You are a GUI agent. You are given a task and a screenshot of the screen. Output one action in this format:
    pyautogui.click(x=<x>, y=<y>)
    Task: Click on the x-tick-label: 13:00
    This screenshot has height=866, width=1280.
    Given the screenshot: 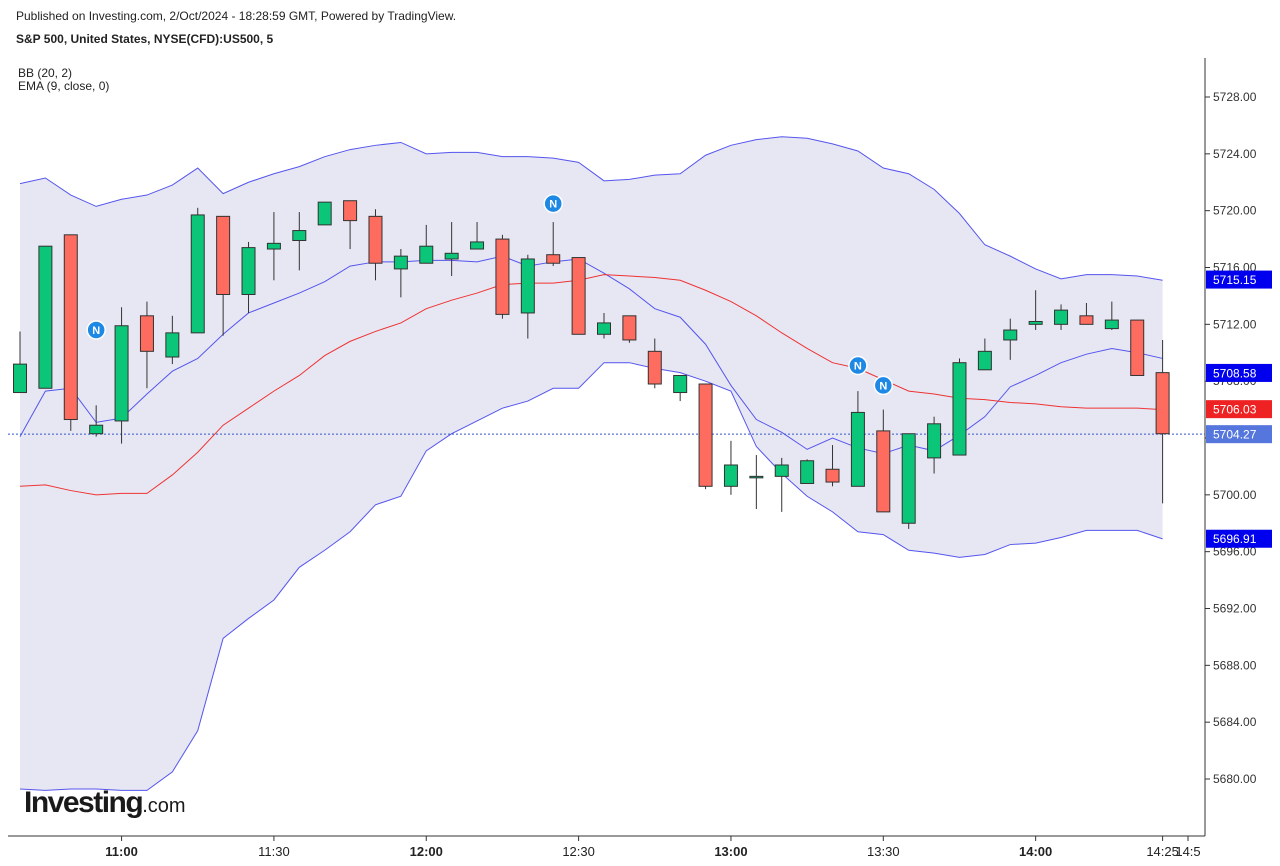 What is the action you would take?
    pyautogui.click(x=730, y=851)
    